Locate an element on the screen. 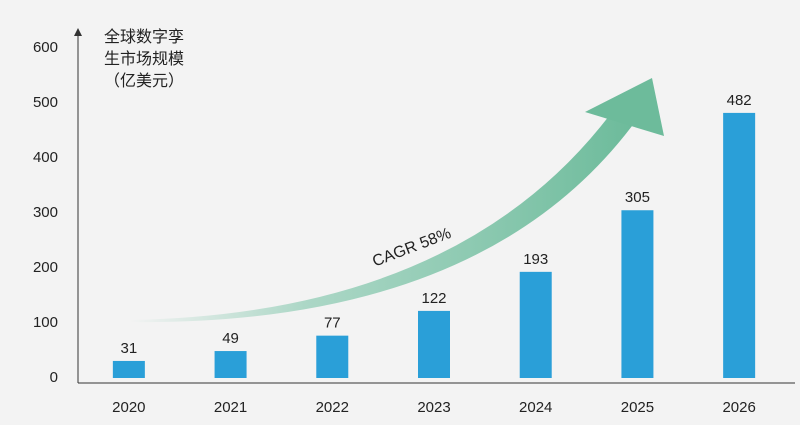 The width and height of the screenshot is (800, 425). x-tick-label: 2021 is located at coordinates (230, 407).